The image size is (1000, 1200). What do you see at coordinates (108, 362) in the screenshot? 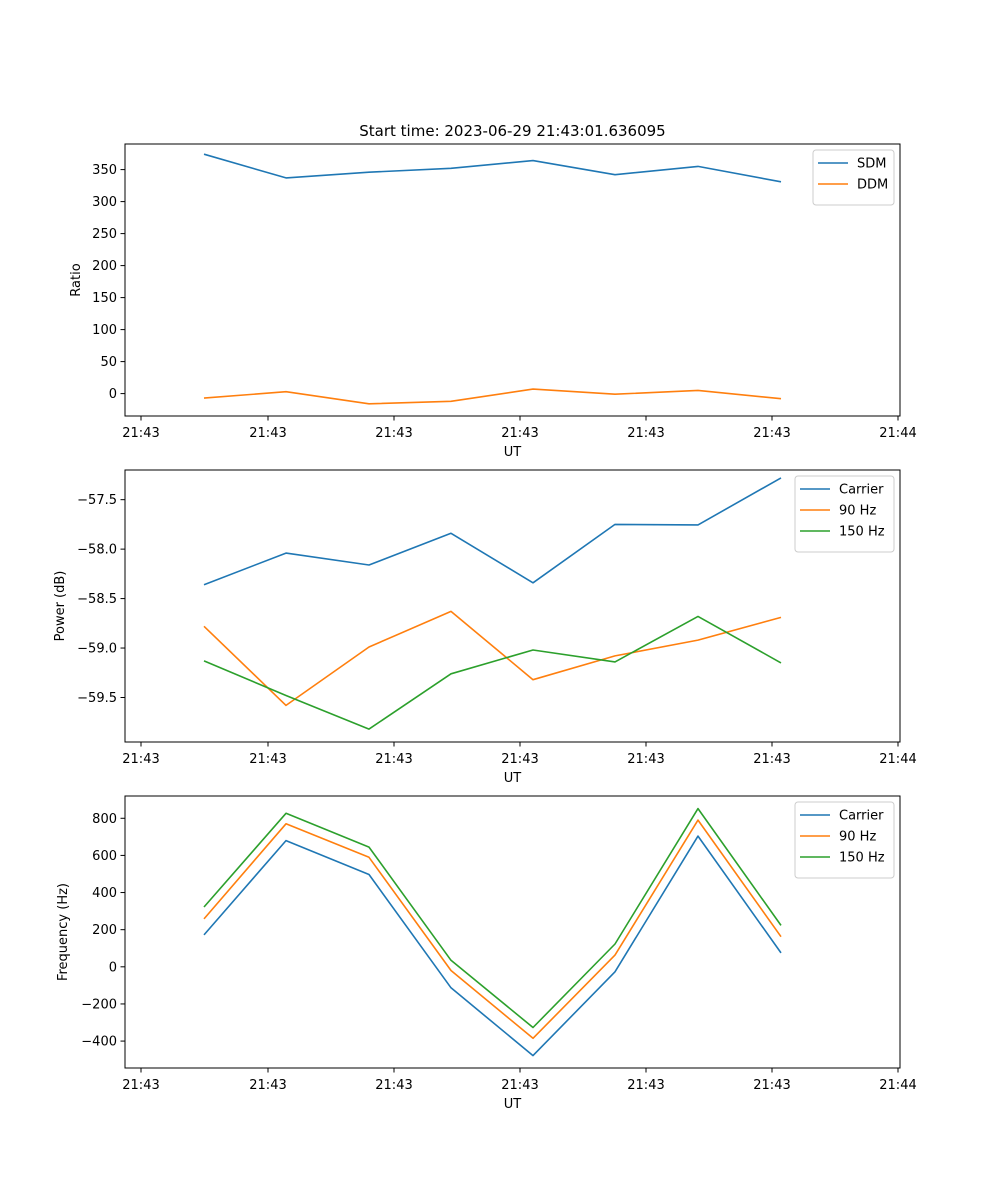
I see `y-tick-label: 50` at bounding box center [108, 362].